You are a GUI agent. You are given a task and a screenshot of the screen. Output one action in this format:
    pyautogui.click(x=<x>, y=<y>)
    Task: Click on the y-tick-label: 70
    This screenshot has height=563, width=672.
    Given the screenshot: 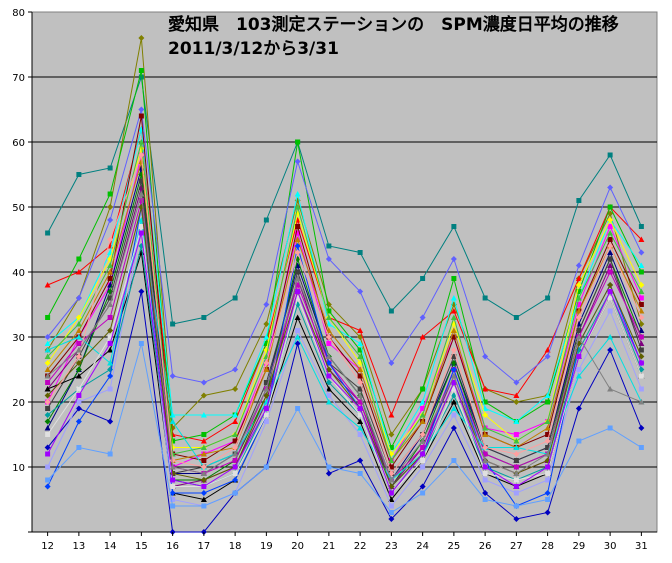 What is the action you would take?
    pyautogui.click(x=18, y=78)
    